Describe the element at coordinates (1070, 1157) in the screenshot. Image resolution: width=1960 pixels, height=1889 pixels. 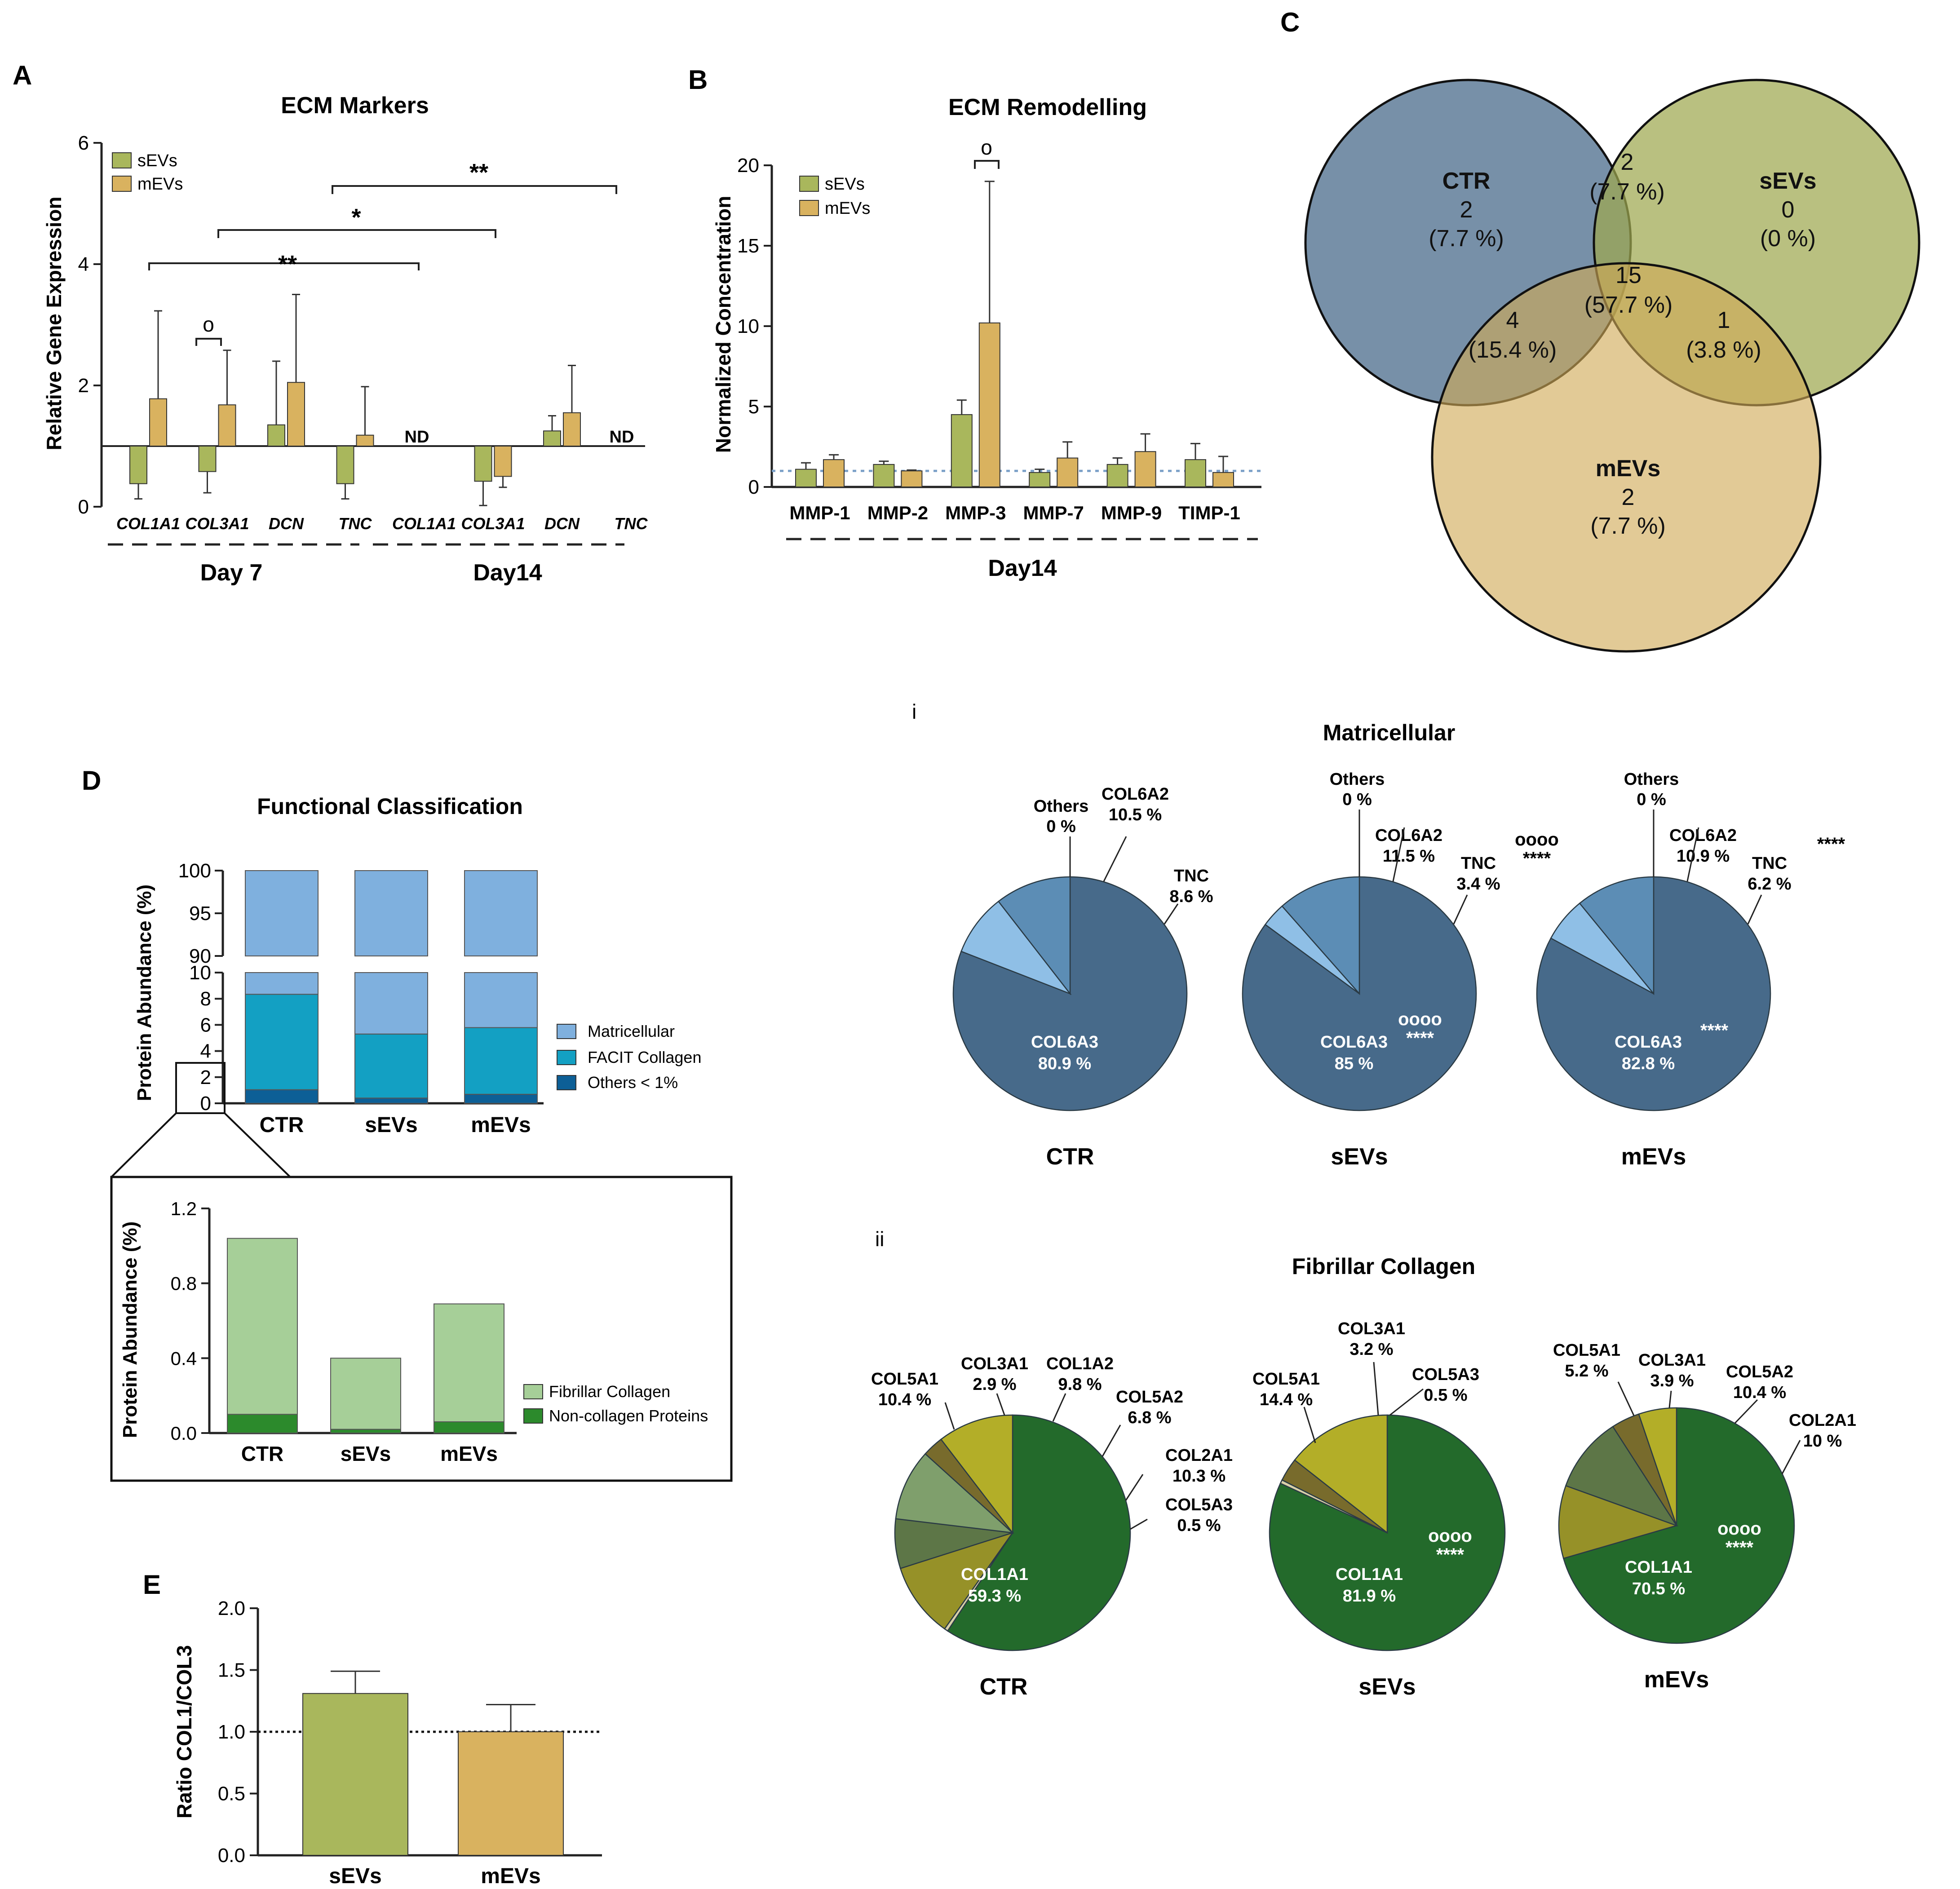
I see `pie-matricellular-ctr-group-label: CTR` at that location.